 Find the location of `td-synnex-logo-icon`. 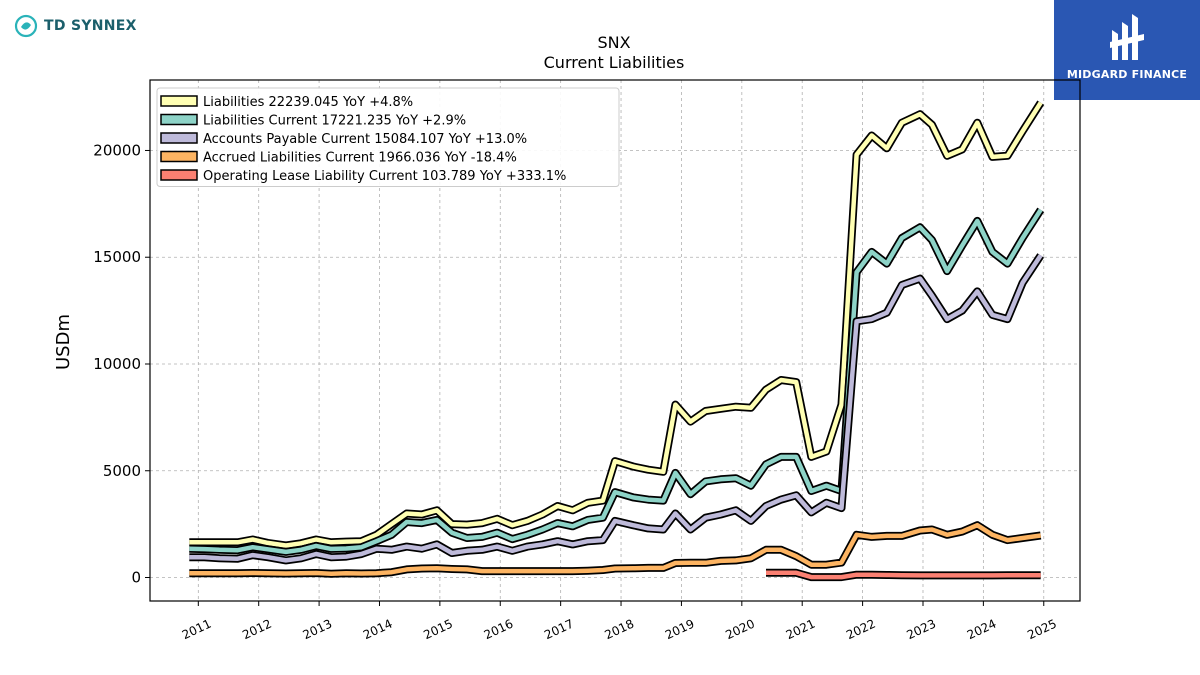

td-synnex-logo-icon is located at coordinates (26, 26).